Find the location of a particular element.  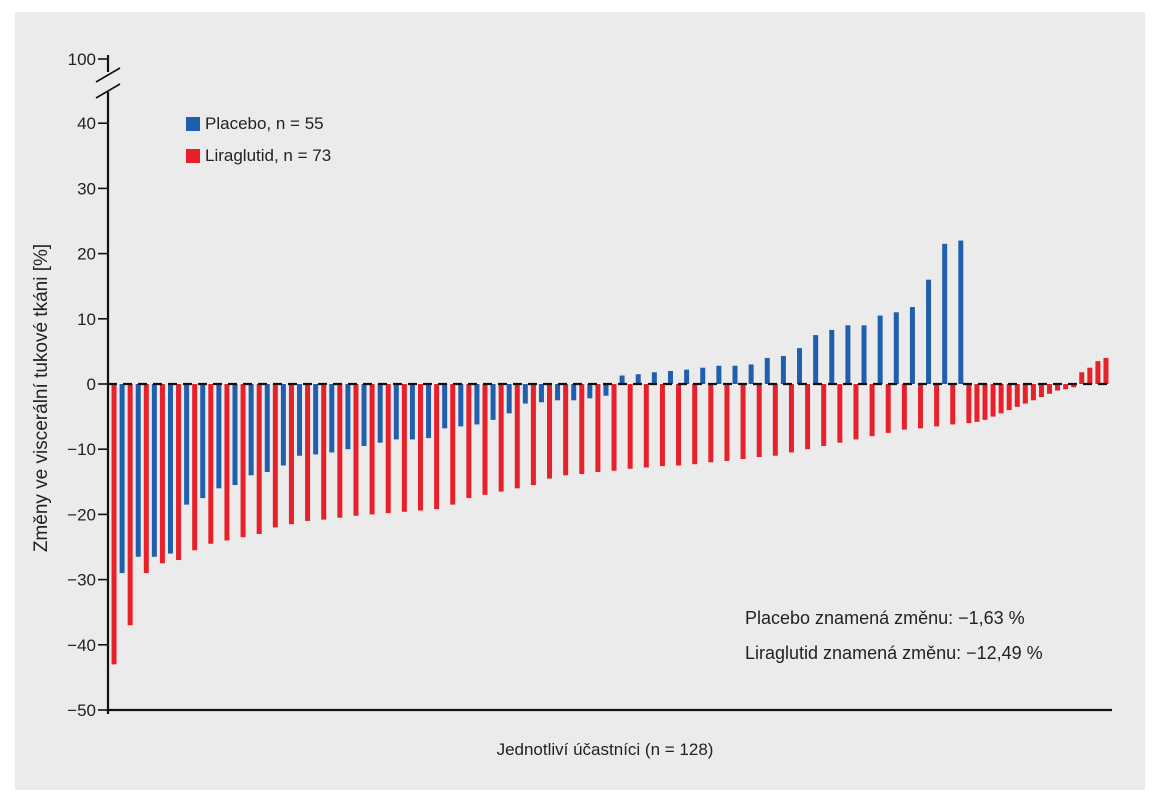

placebo-mean-annotation: Placebo znamená změnu: −1,63 % is located at coordinates (885, 618).